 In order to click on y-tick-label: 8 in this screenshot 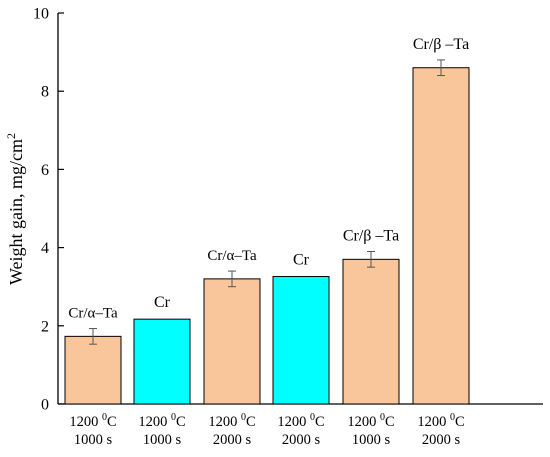, I will do `click(45, 92)`.